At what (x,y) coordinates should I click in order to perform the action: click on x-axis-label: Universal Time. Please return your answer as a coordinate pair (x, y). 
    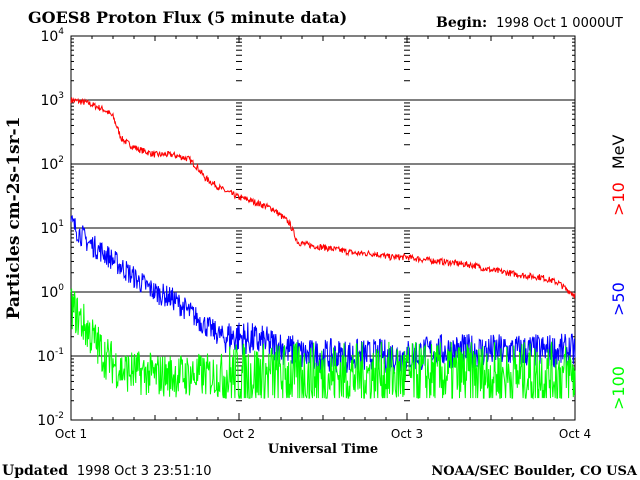
    Looking at the image, I should click on (323, 449).